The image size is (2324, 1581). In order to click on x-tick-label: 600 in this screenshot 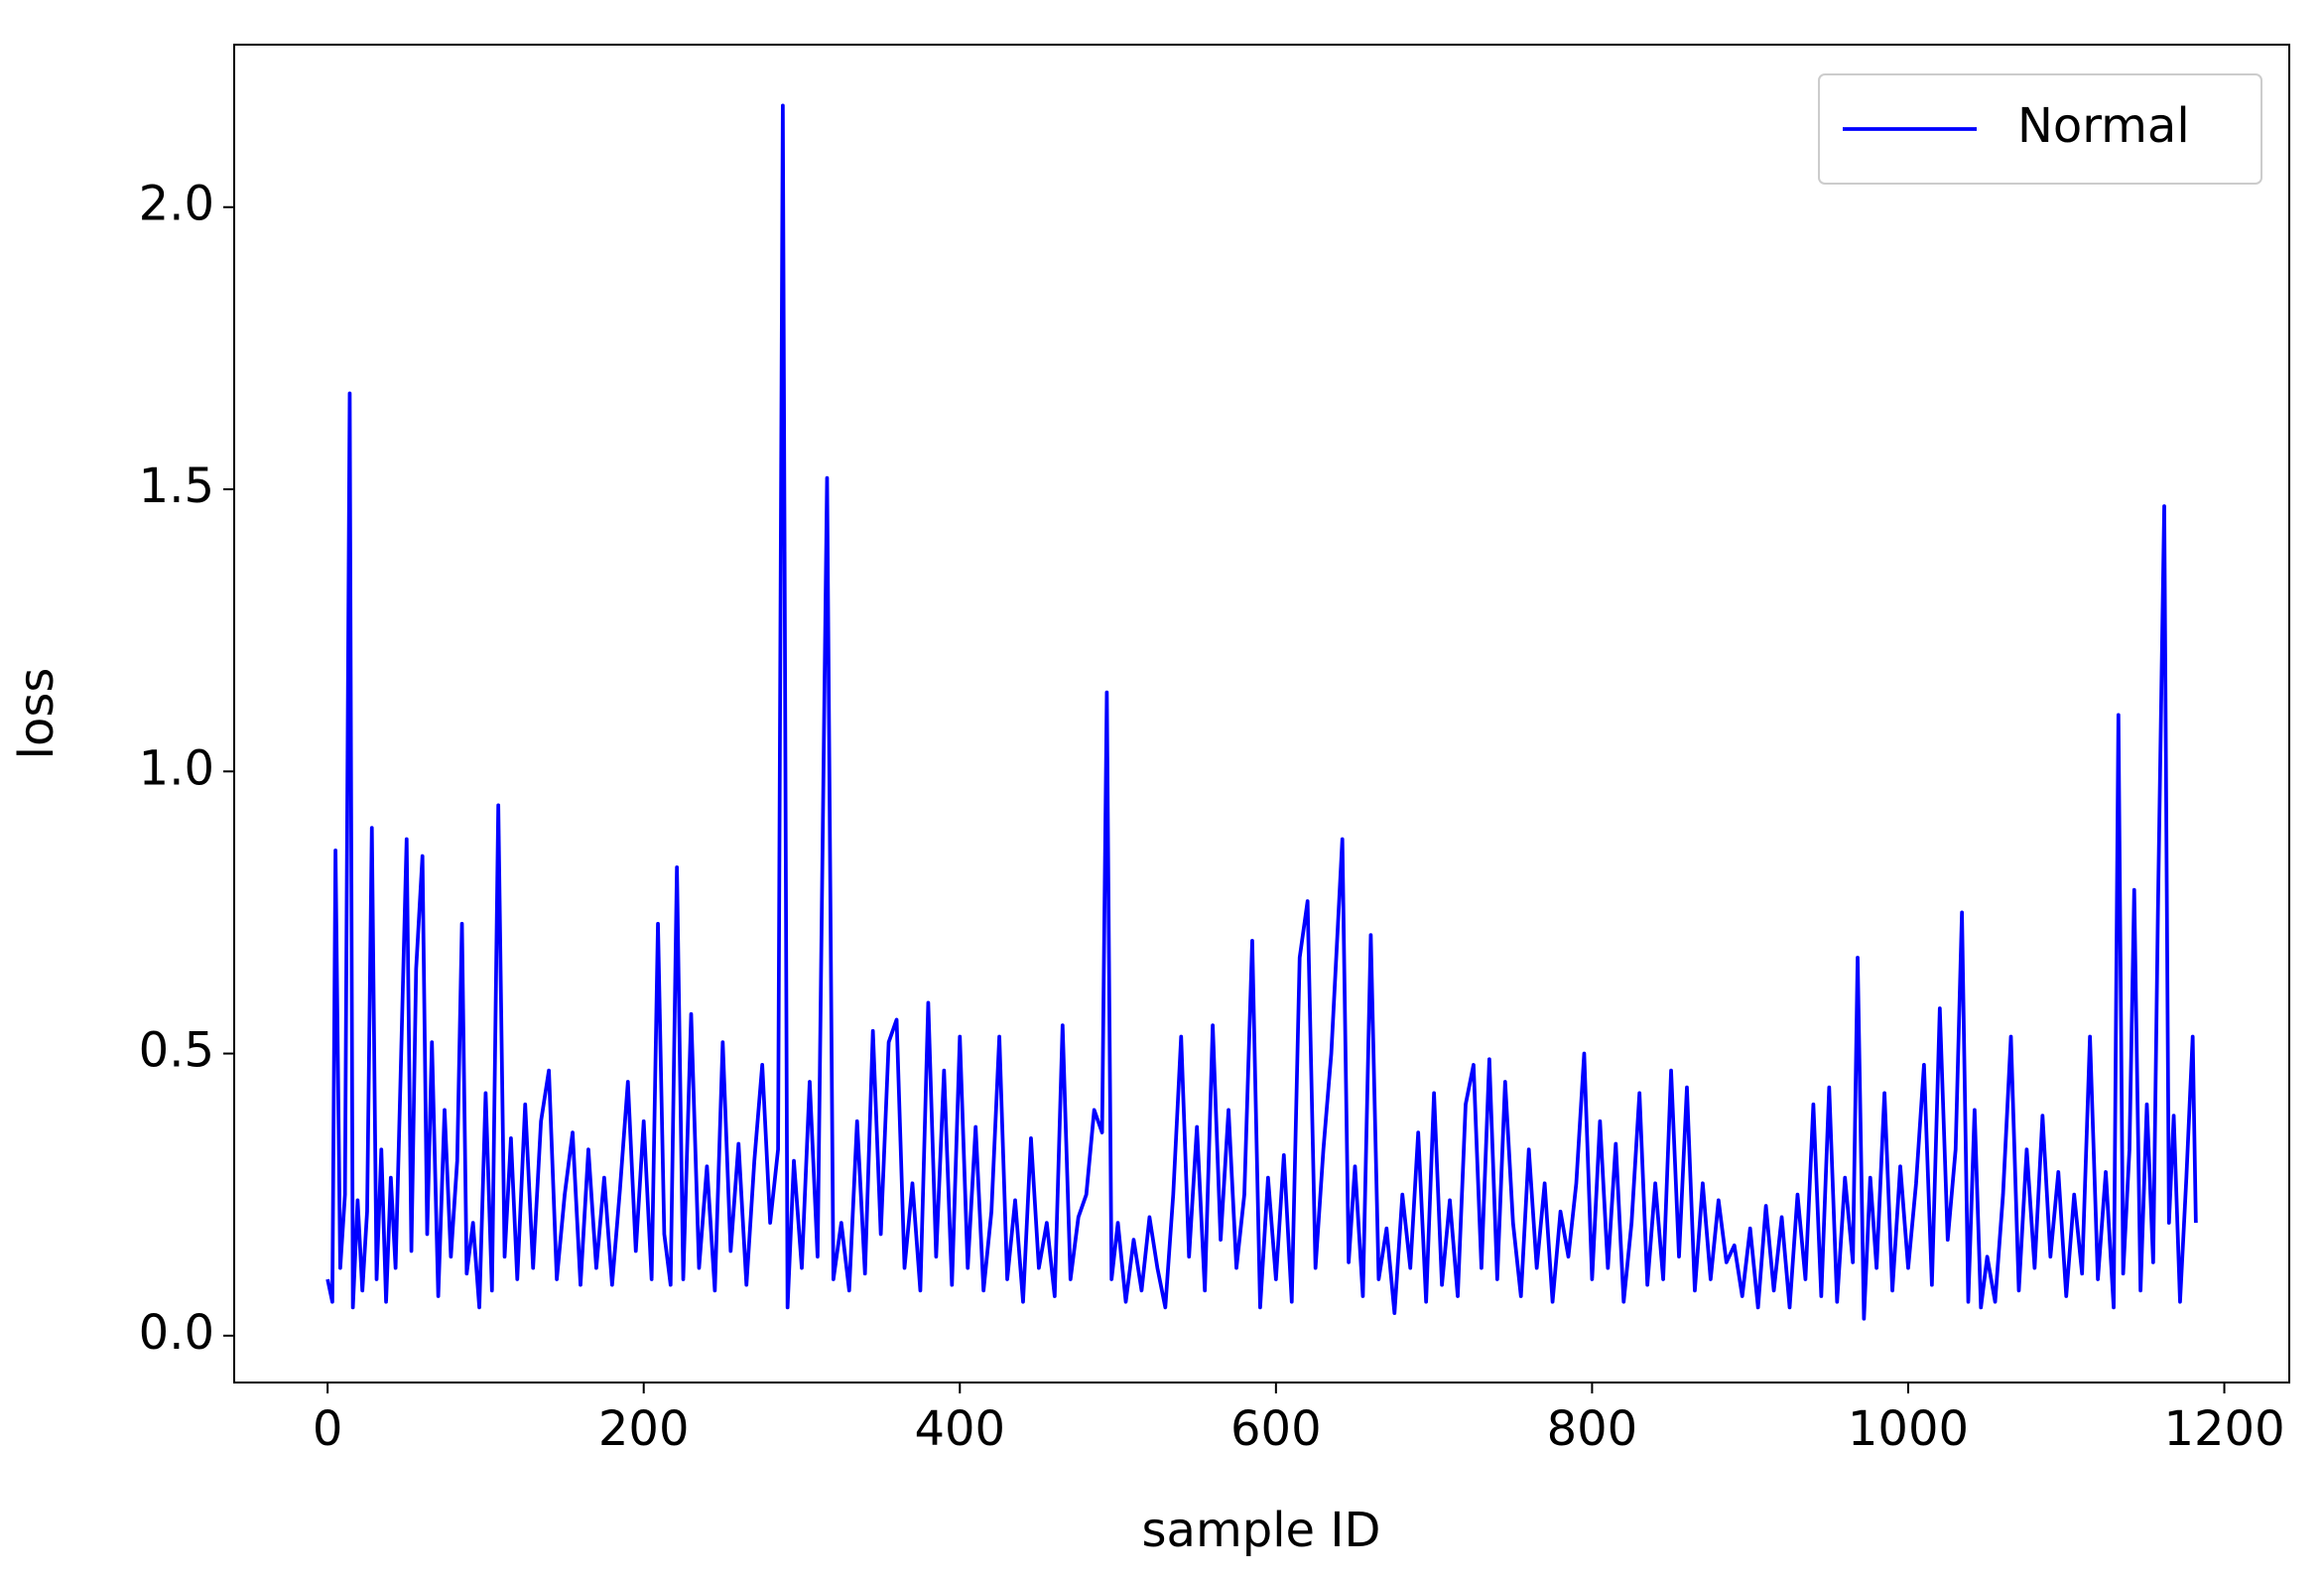, I will do `click(1276, 1429)`.